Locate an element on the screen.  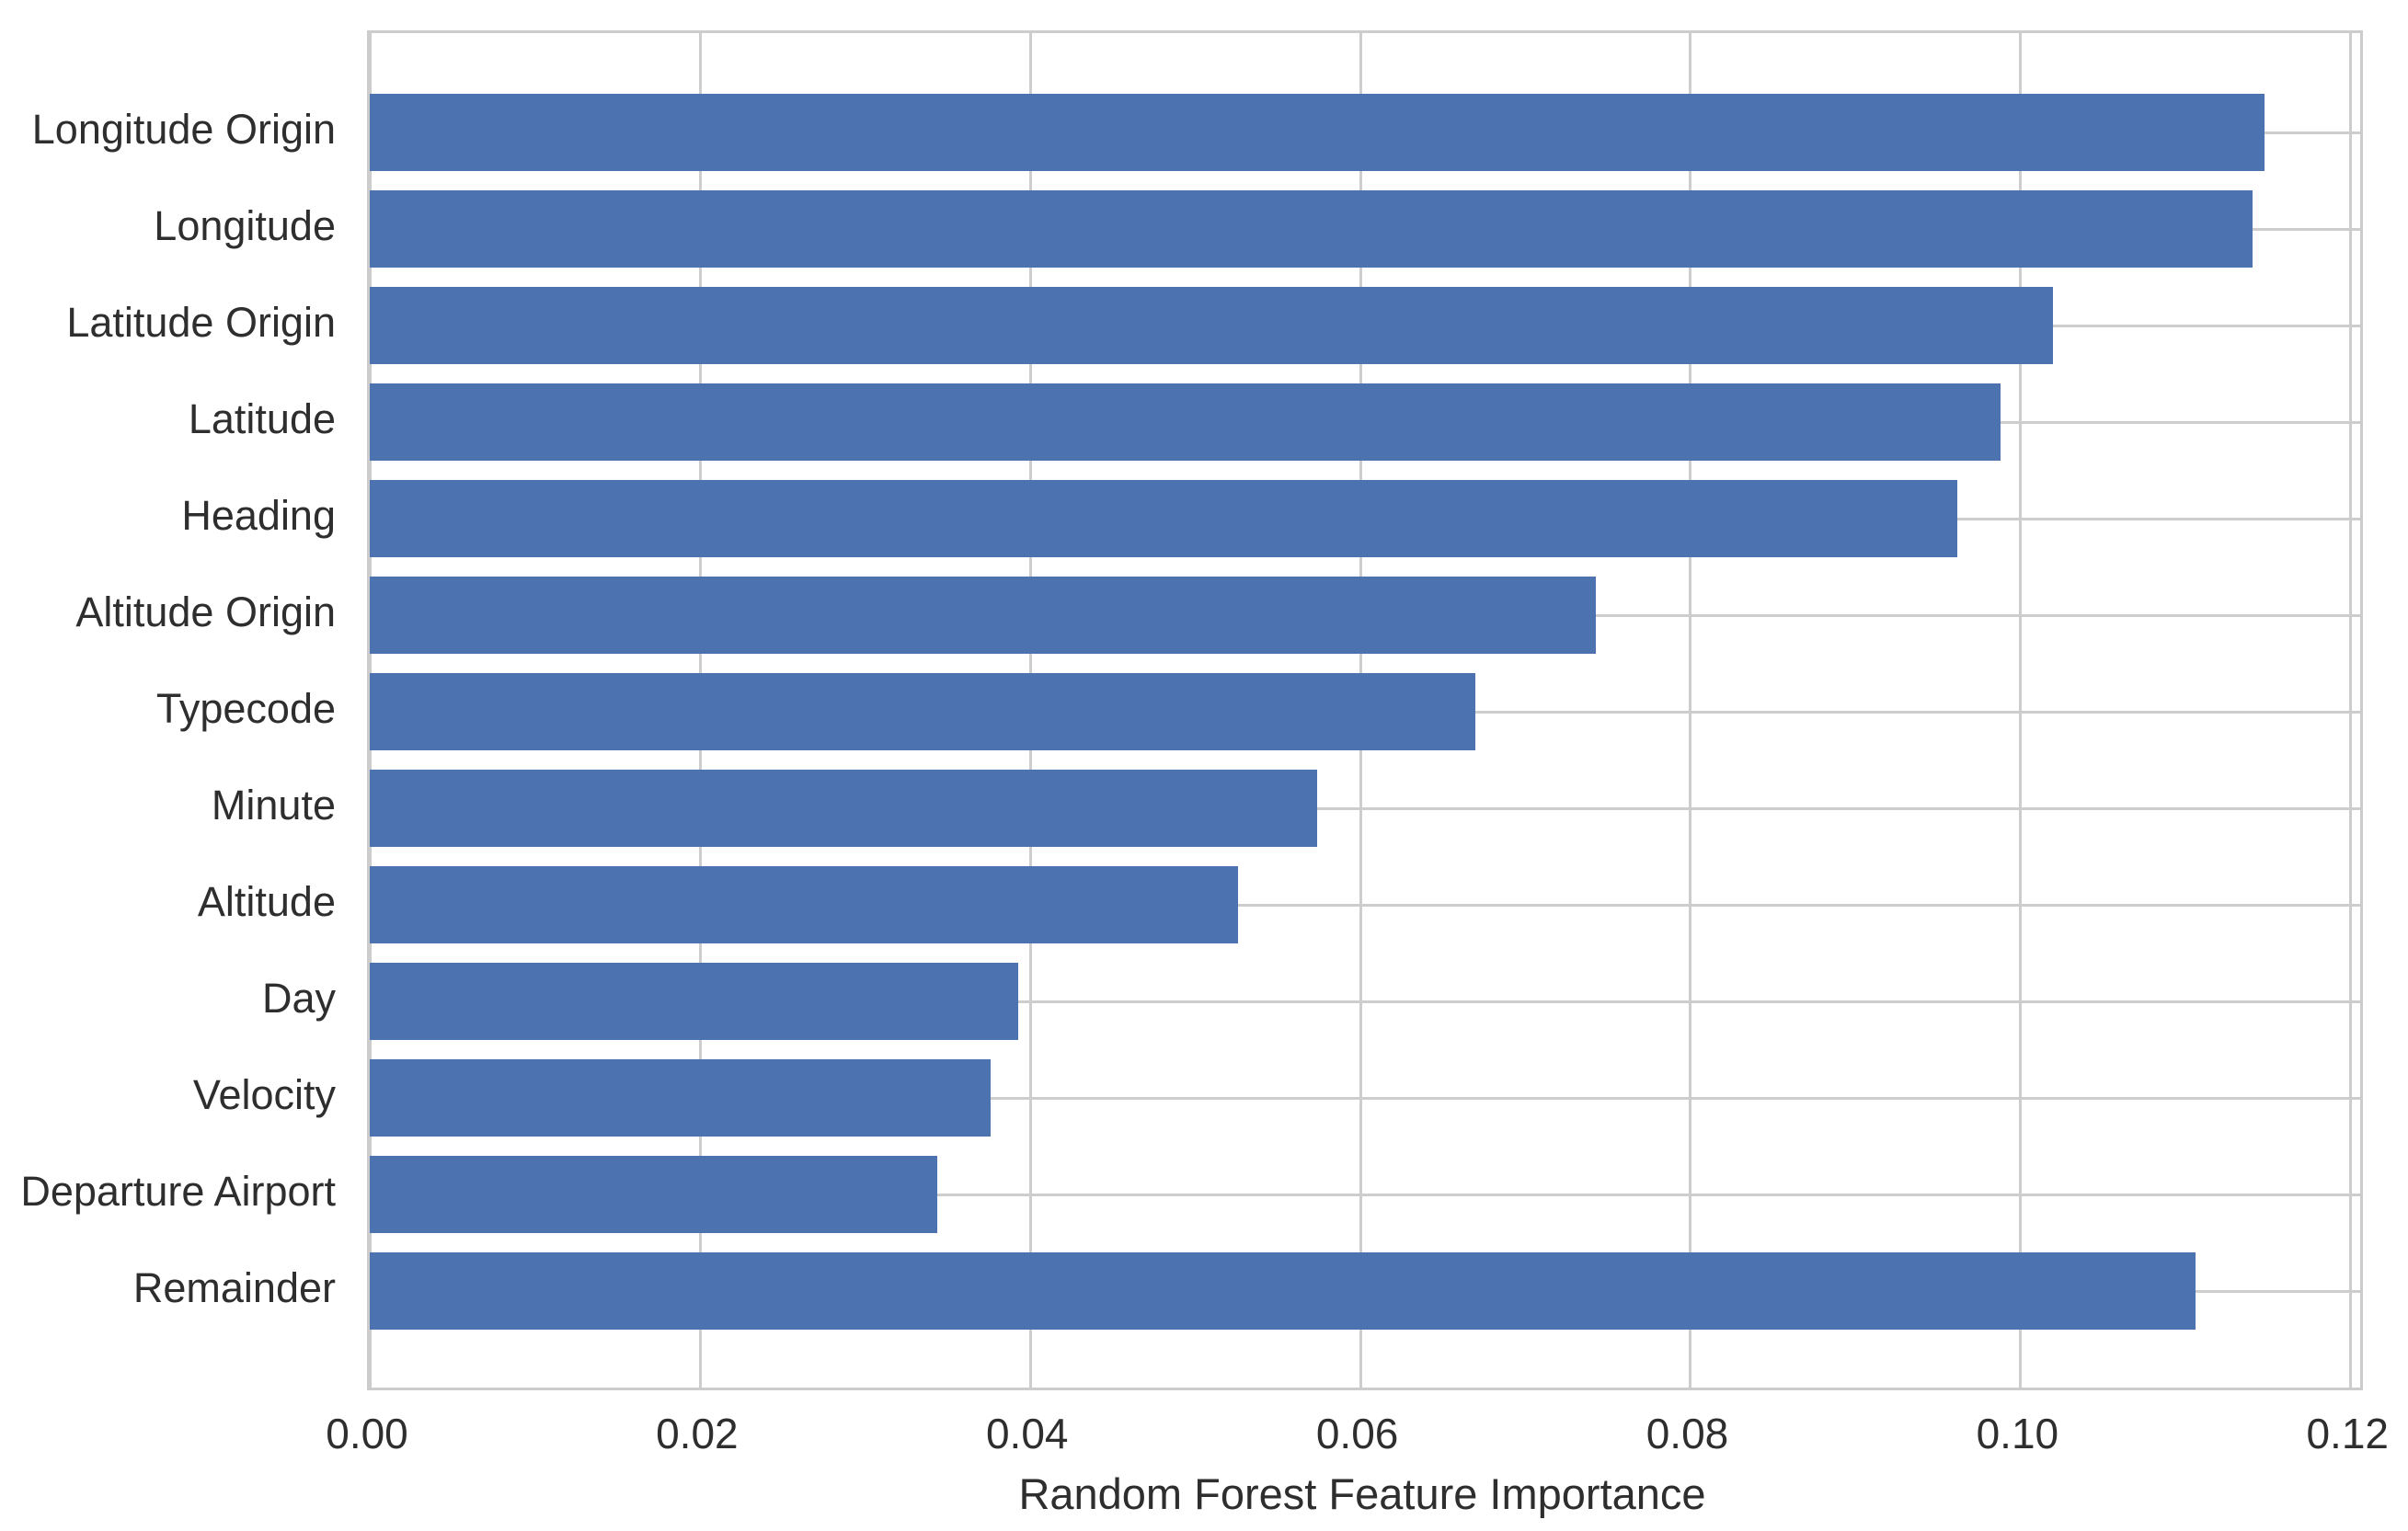
x-axis-title: Random Forest Feature Importance is located at coordinates (1362, 1493).